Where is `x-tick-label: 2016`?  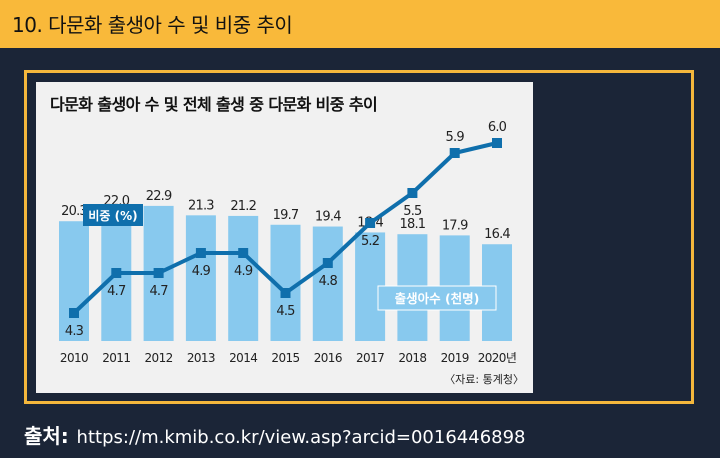
x-tick-label: 2016 is located at coordinates (328, 358).